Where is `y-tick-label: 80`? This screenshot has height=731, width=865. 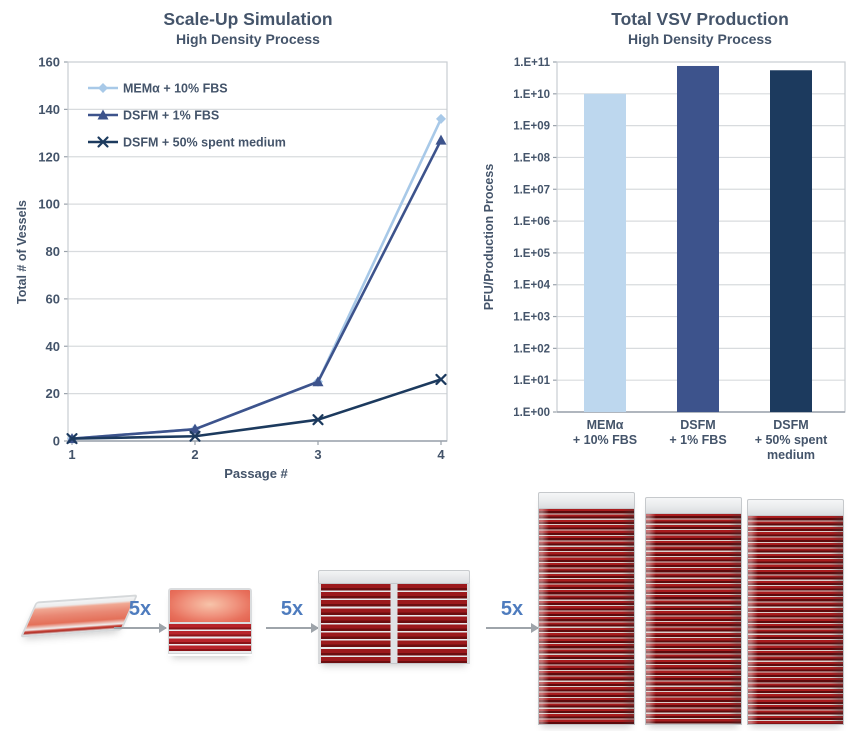
y-tick-label: 80 is located at coordinates (53, 251).